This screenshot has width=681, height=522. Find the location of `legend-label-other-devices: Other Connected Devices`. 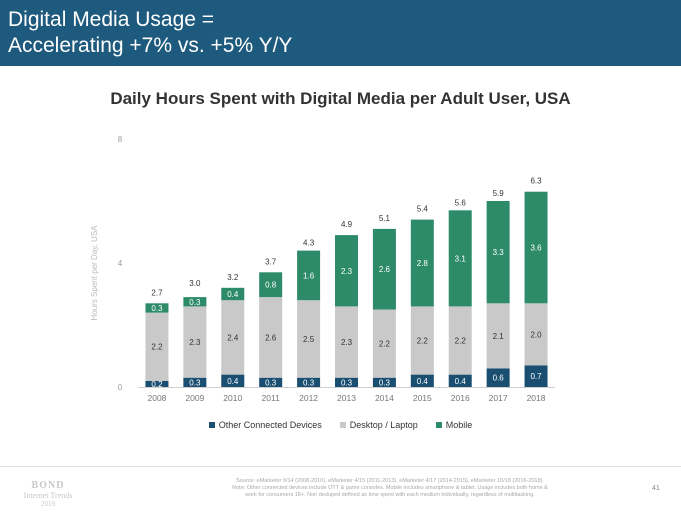

legend-label-other-devices: Other Connected Devices is located at coordinates (270, 425).